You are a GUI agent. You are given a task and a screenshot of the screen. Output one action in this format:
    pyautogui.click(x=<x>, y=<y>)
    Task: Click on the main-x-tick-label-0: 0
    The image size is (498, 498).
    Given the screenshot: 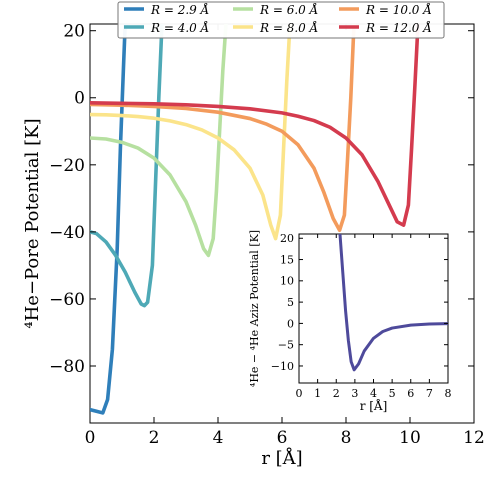 What is the action you would take?
    pyautogui.click(x=90, y=438)
    